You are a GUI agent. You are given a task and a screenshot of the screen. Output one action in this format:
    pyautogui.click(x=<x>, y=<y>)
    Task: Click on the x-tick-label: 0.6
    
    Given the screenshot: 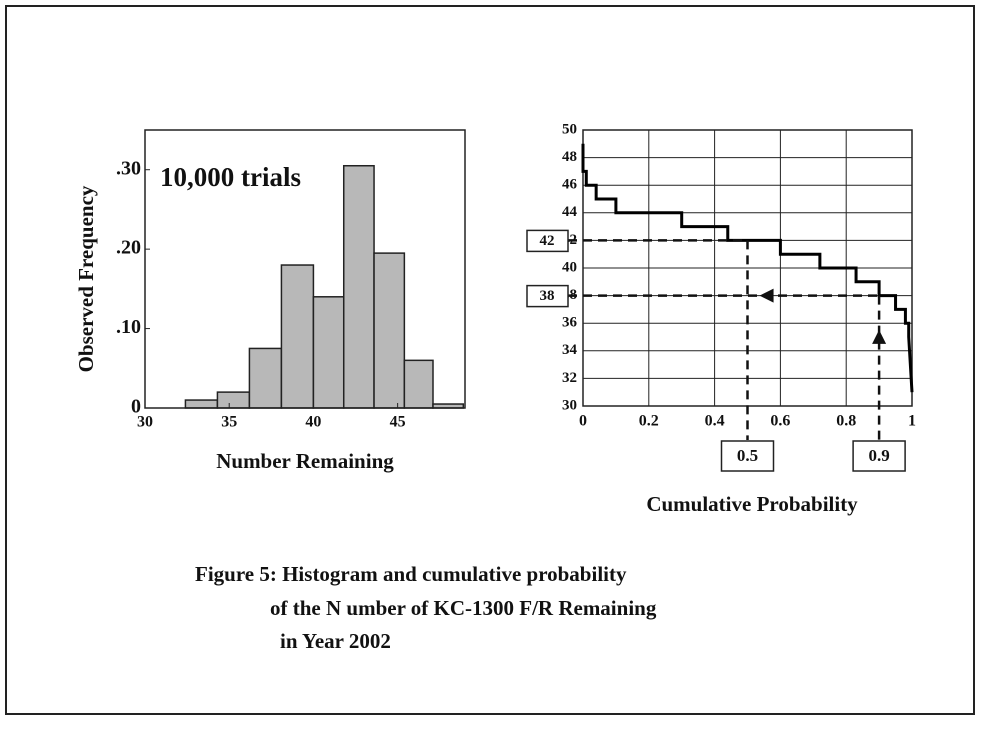 What is the action you would take?
    pyautogui.click(x=780, y=421)
    